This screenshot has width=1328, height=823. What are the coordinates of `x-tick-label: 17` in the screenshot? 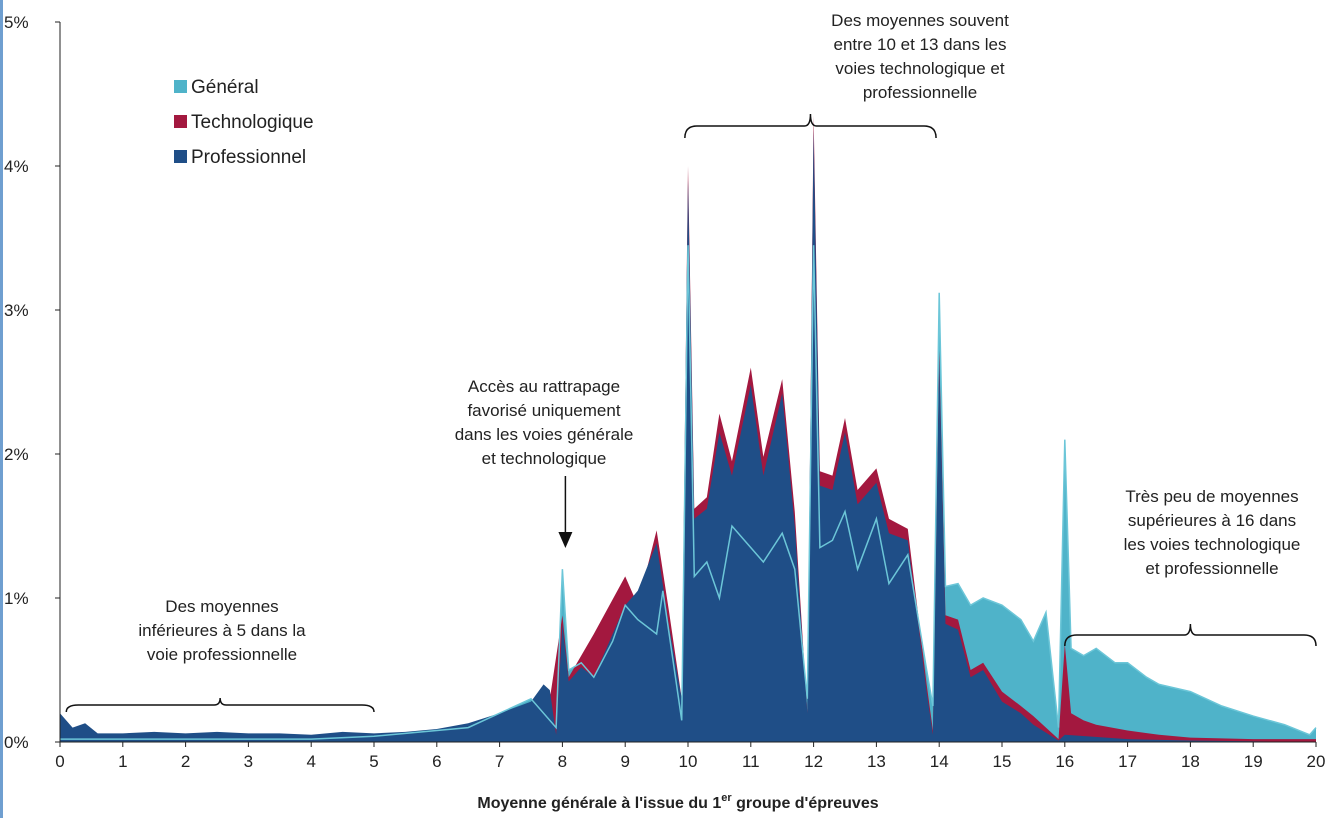 It's located at (1127, 761).